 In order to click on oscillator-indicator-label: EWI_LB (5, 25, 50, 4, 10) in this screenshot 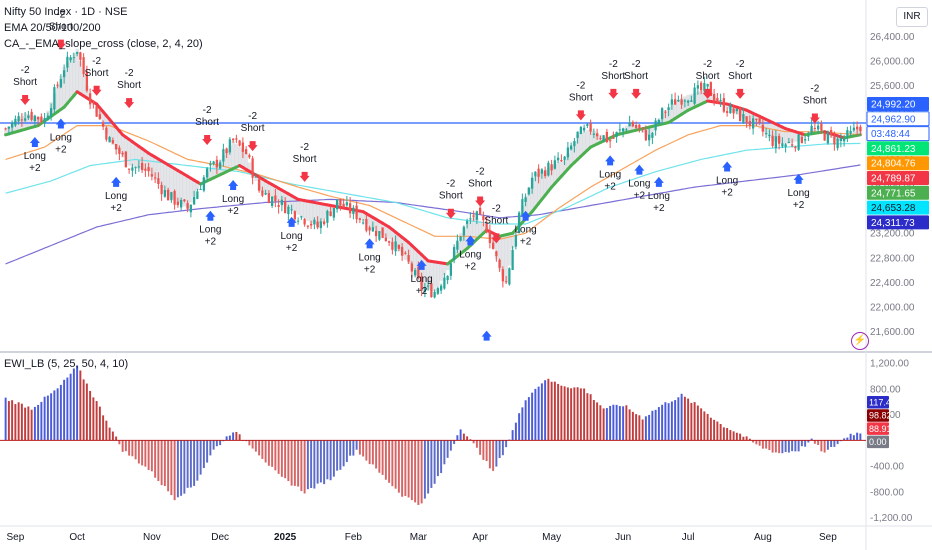, I will do `click(66, 364)`.